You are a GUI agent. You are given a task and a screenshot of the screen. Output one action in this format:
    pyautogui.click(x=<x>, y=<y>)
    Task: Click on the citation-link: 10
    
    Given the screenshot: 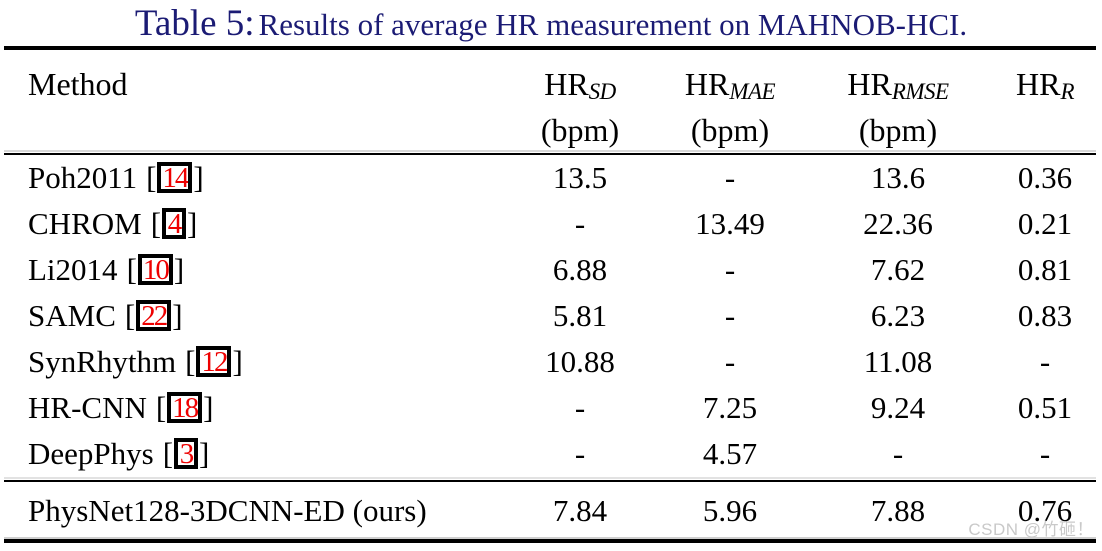 What is the action you would take?
    pyautogui.click(x=155, y=269)
    